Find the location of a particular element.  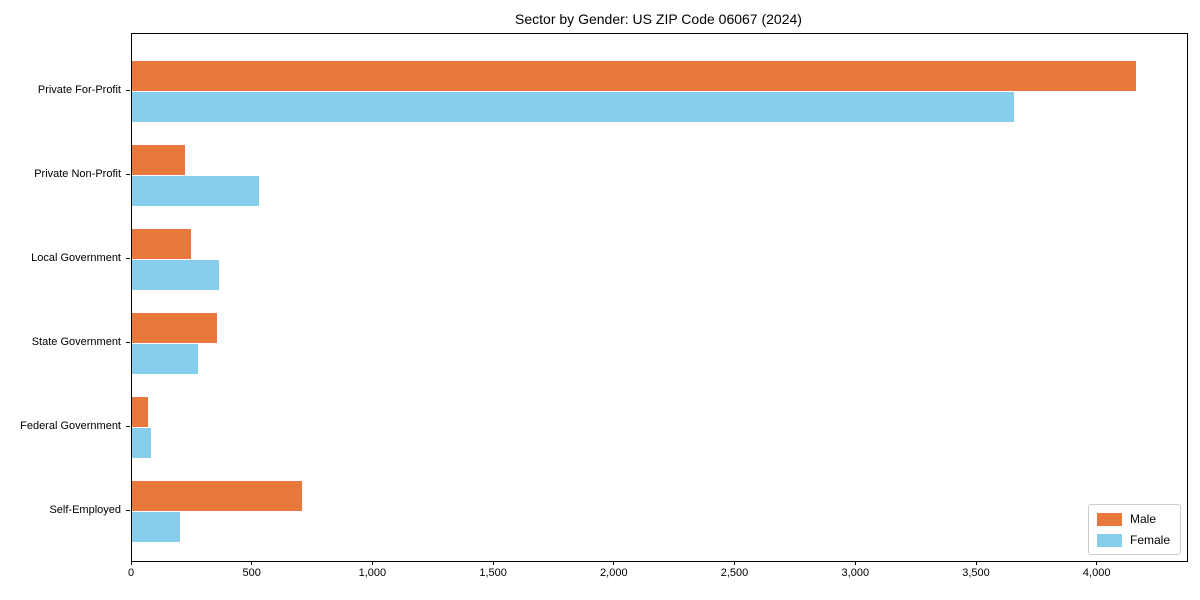

legend-swatch-male is located at coordinates (1109, 519).